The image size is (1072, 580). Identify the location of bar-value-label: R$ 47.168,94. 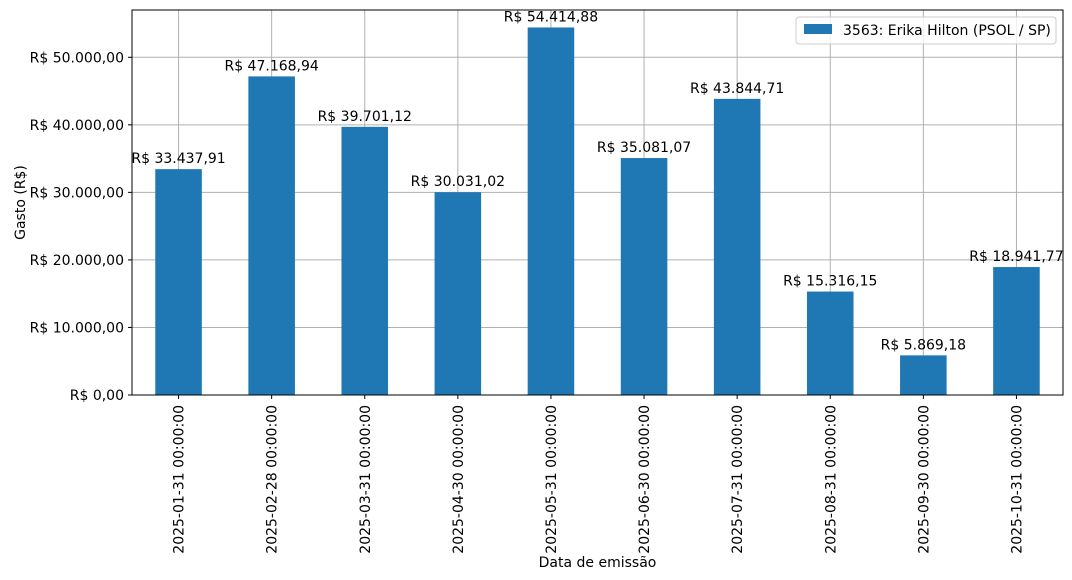
(271, 66).